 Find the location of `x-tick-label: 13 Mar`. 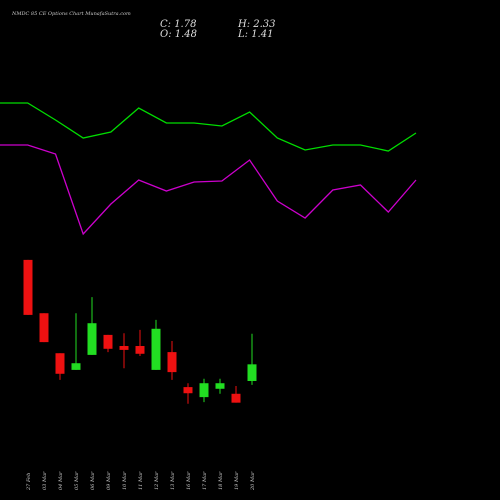

x-tick-label: 13 Mar is located at coordinates (173, 480).